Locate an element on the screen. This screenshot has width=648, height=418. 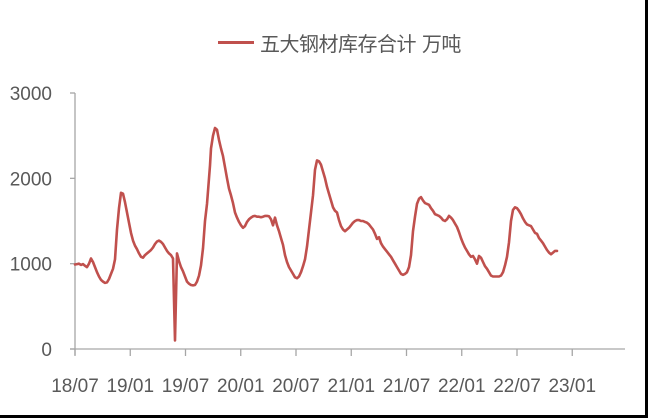
x-axis is located at coordinates (347, 352).